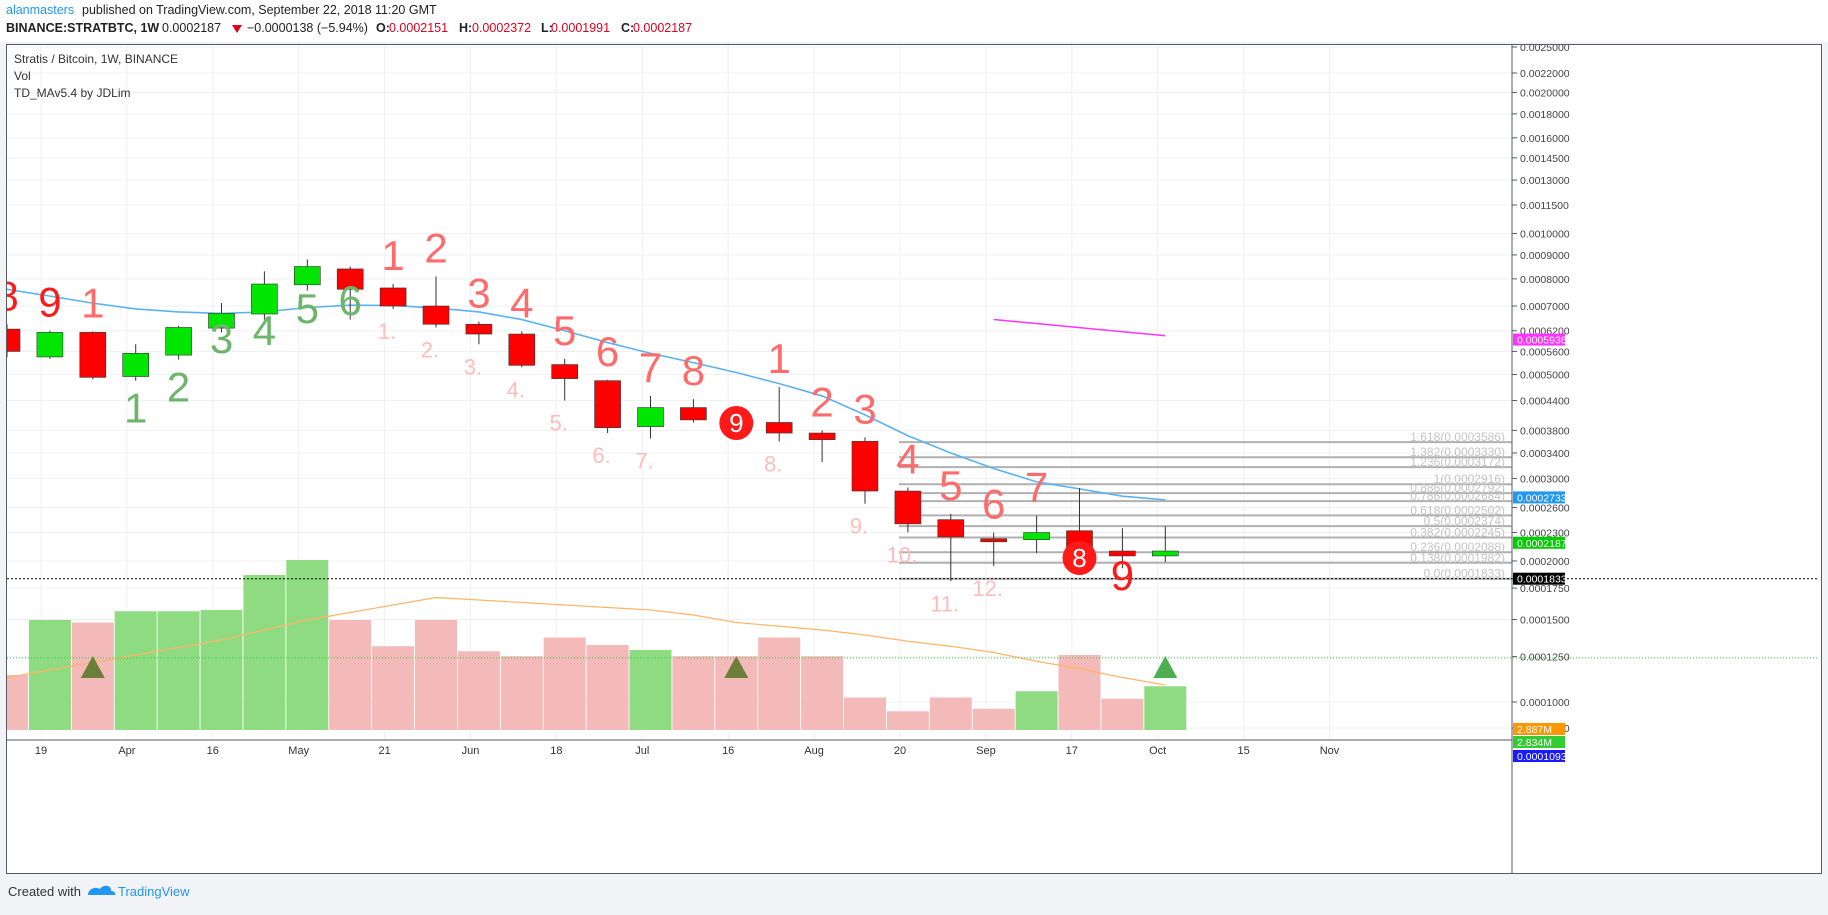 The width and height of the screenshot is (1828, 915). What do you see at coordinates (564, 330) in the screenshot?
I see `td-count-label: 5` at bounding box center [564, 330].